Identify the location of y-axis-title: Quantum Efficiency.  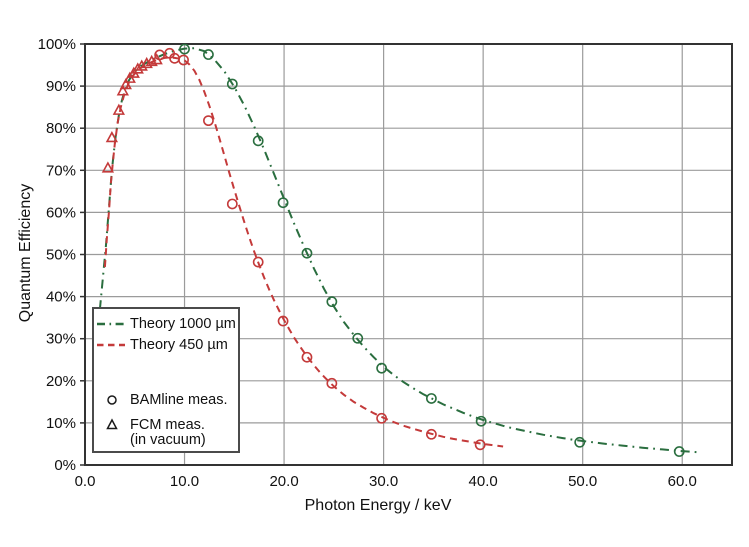
(25, 253).